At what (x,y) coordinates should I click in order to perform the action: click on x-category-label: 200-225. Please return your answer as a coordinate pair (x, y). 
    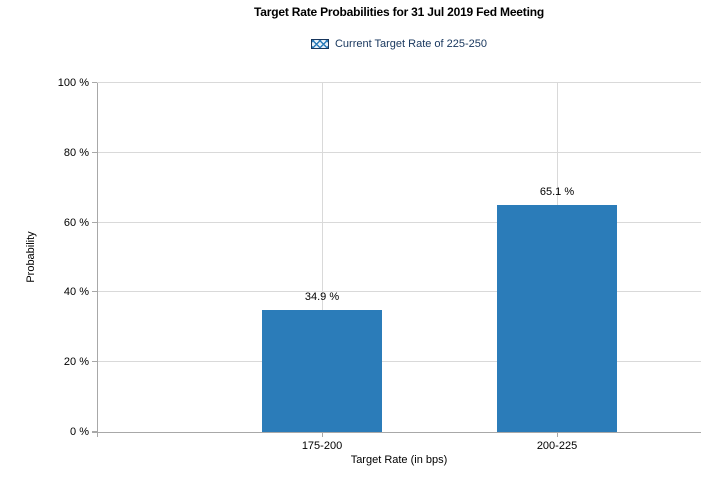
    Looking at the image, I should click on (557, 446).